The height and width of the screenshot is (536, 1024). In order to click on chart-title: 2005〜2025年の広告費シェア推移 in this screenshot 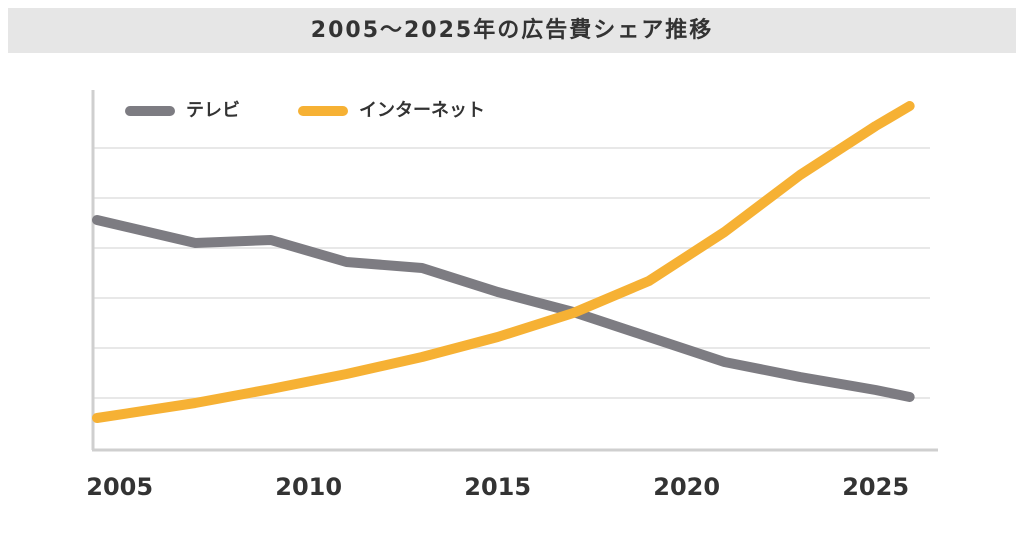, I will do `click(512, 30)`.